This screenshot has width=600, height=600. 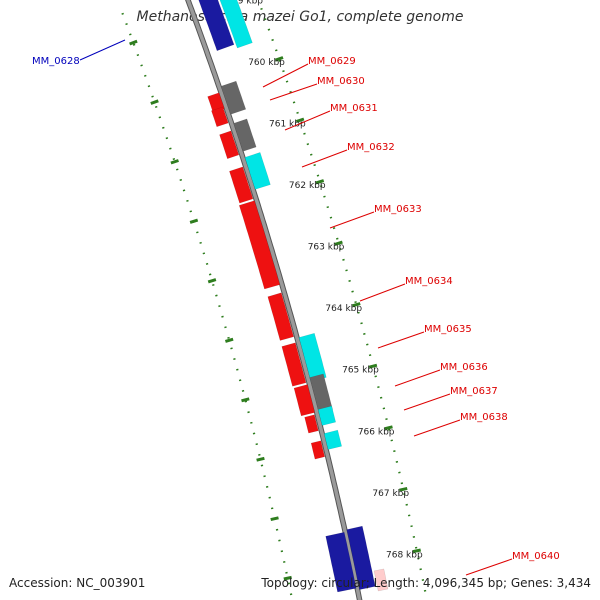 I want to click on gene-label: MM_0634, so click(x=429, y=281).